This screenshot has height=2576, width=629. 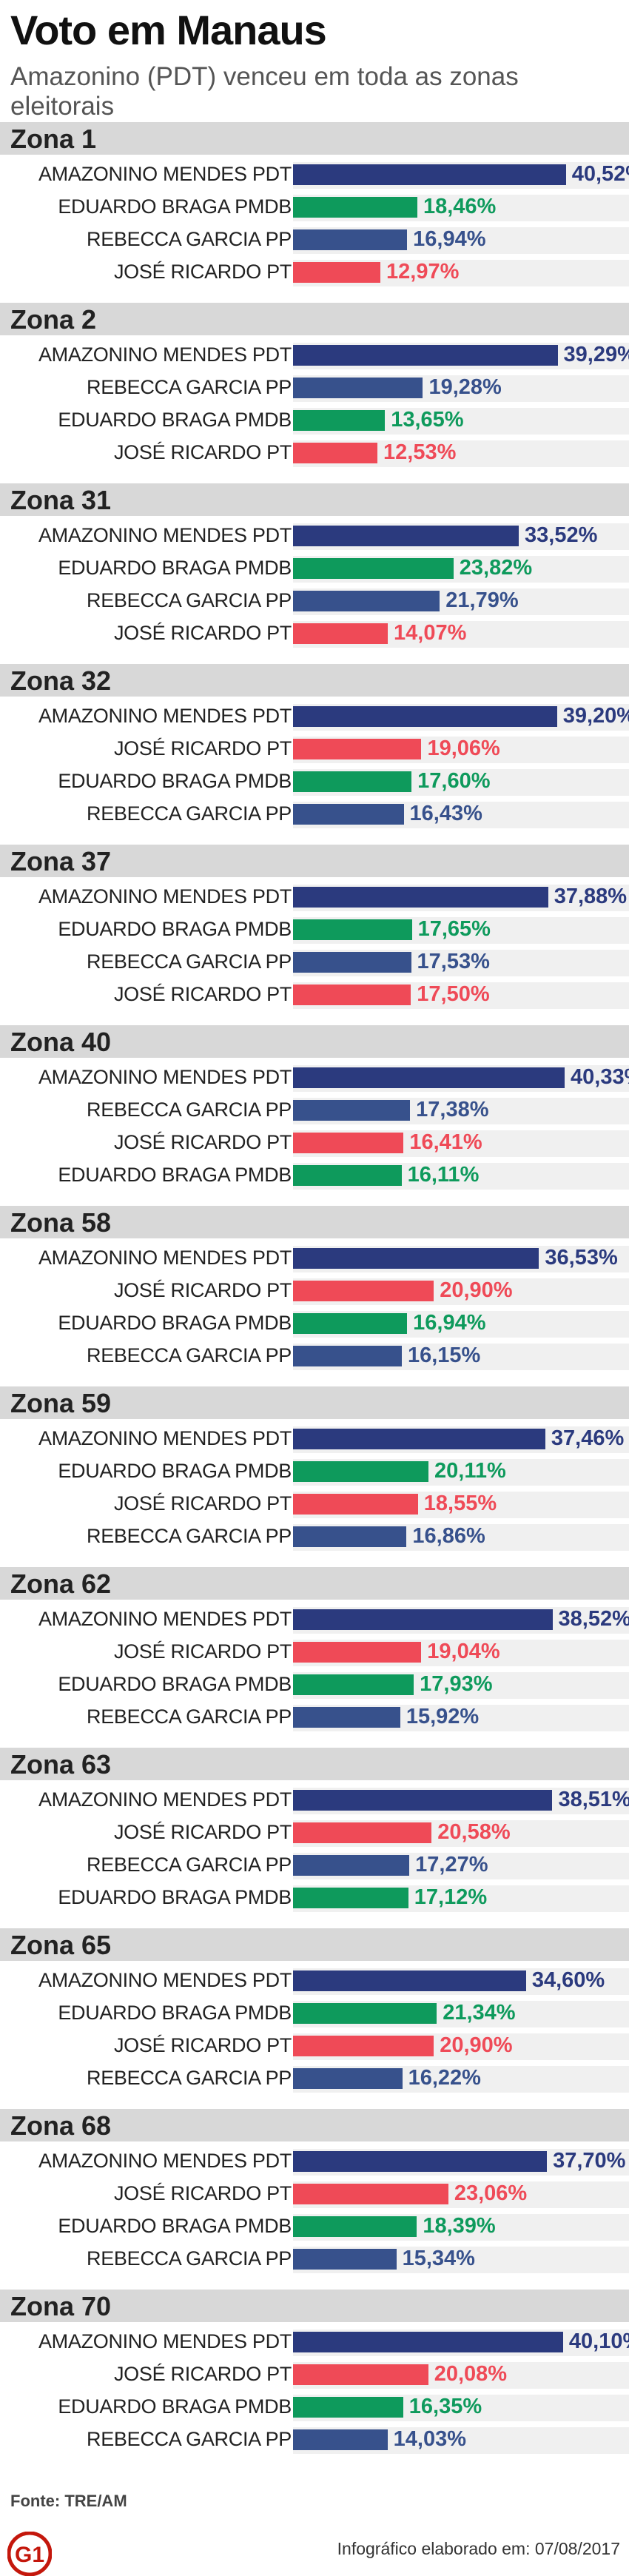 What do you see at coordinates (445, 1142) in the screenshot?
I see `value-label: 16,41%` at bounding box center [445, 1142].